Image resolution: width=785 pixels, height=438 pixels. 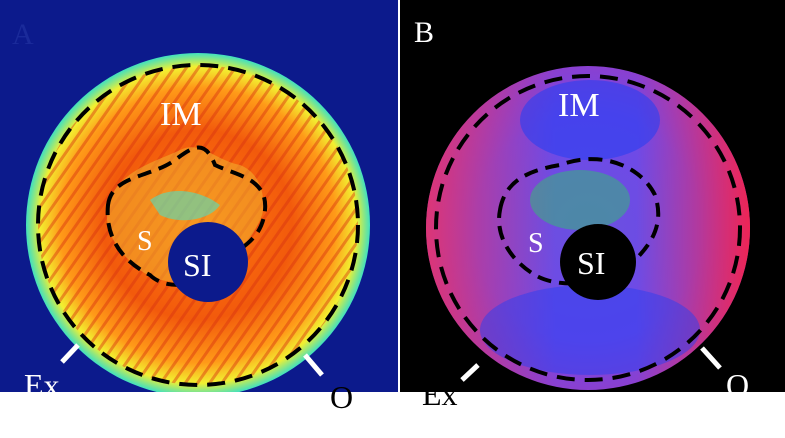 I want to click on inner-highlight, so click(x=185, y=205).